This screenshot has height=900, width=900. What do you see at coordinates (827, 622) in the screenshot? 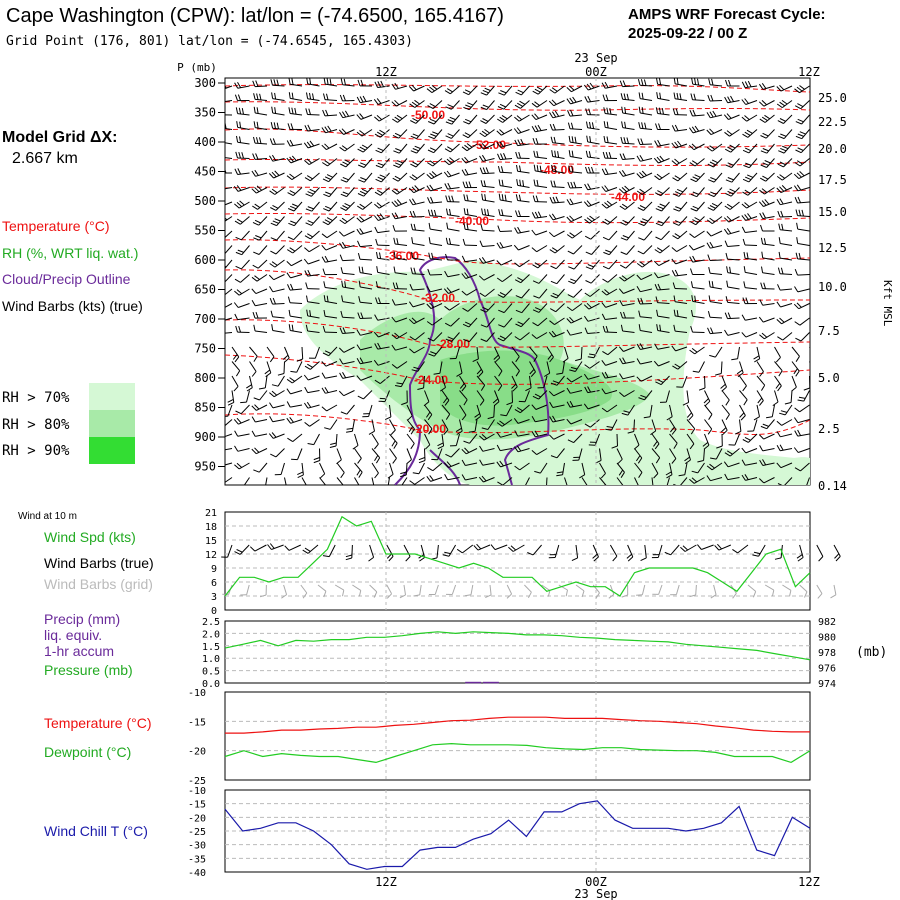
I see `pressure-right-tick-label: 982` at bounding box center [827, 622].